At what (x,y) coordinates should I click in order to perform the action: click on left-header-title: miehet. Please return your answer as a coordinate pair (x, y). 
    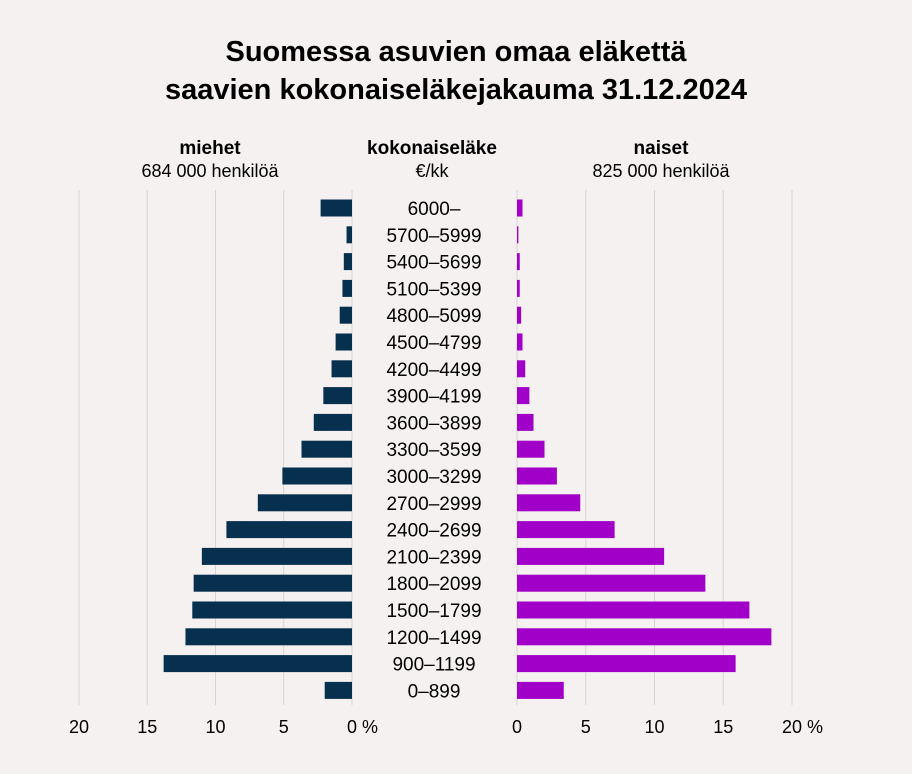
    Looking at the image, I should click on (210, 148).